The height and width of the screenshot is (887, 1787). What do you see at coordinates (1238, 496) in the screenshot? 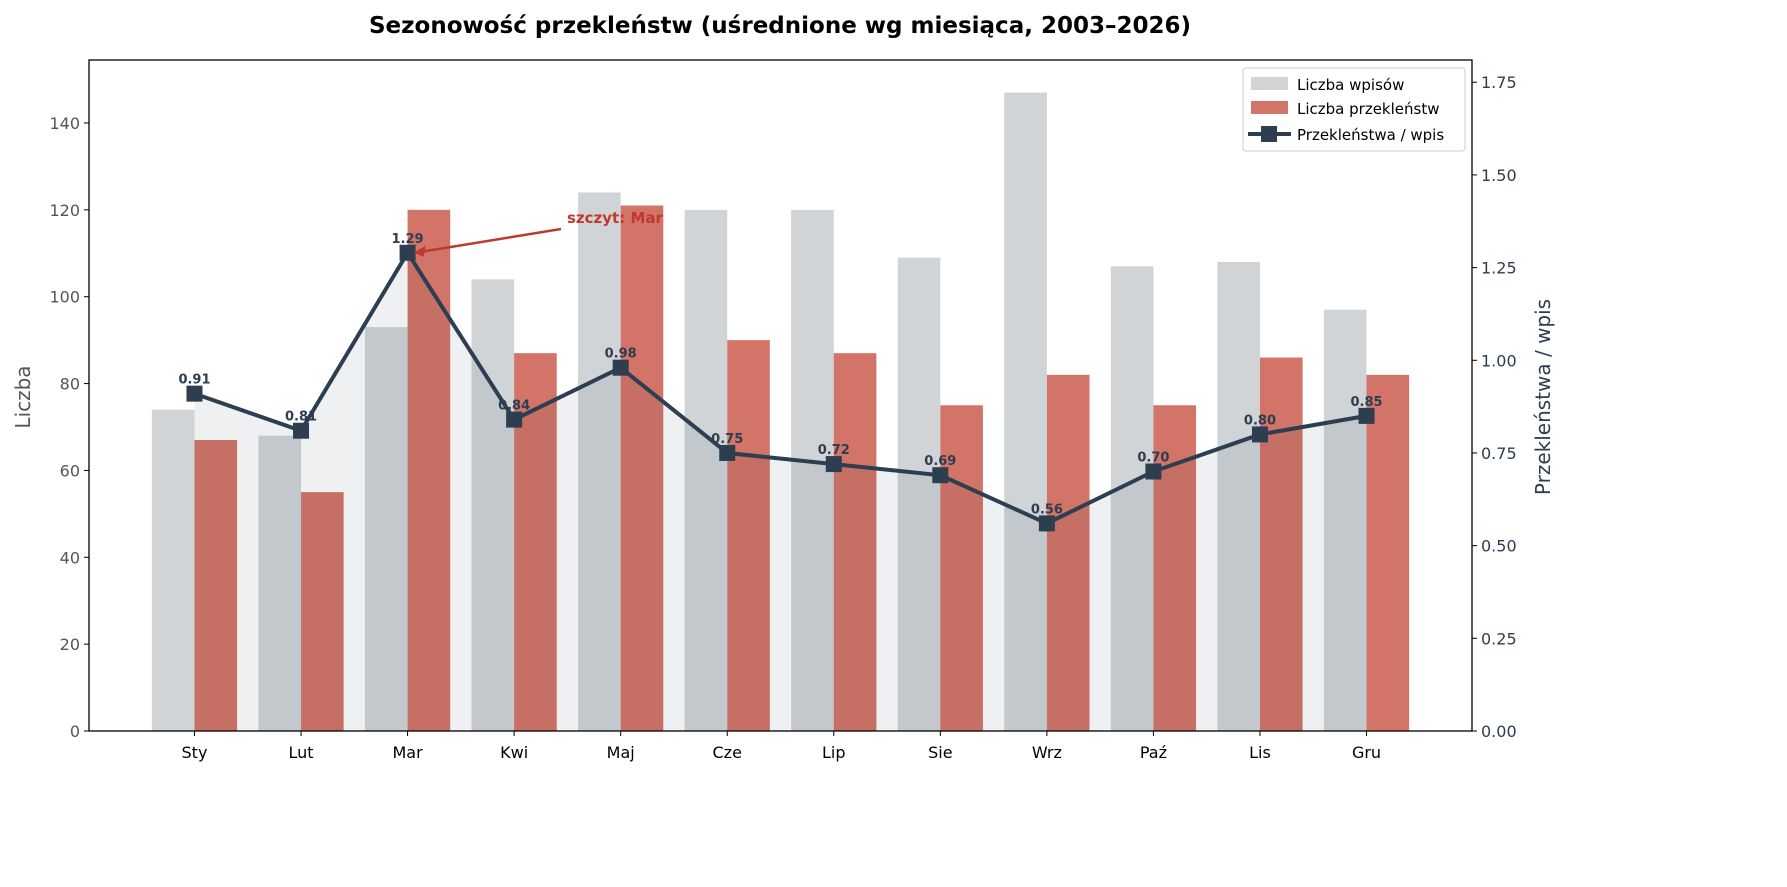
I see `bar-entries-Lis` at bounding box center [1238, 496].